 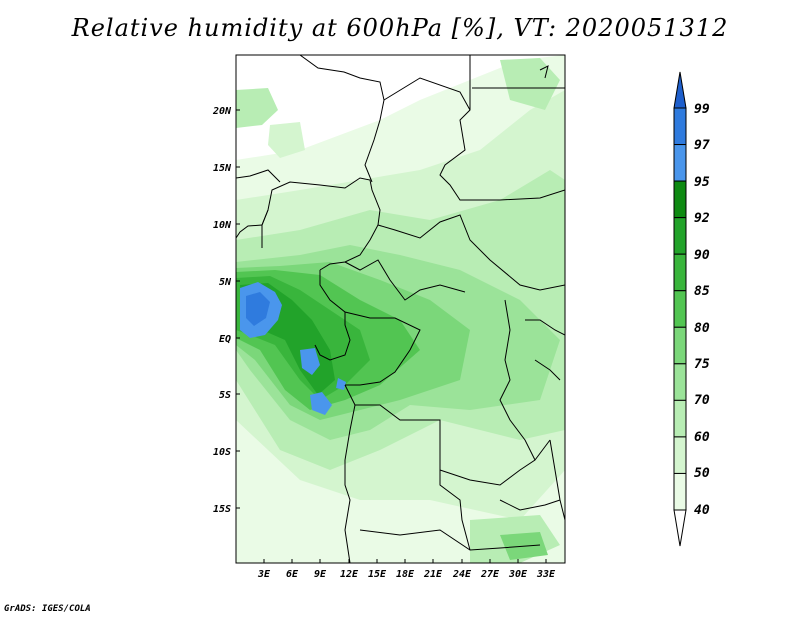 I want to click on lat-label: 5N, so click(x=225, y=282).